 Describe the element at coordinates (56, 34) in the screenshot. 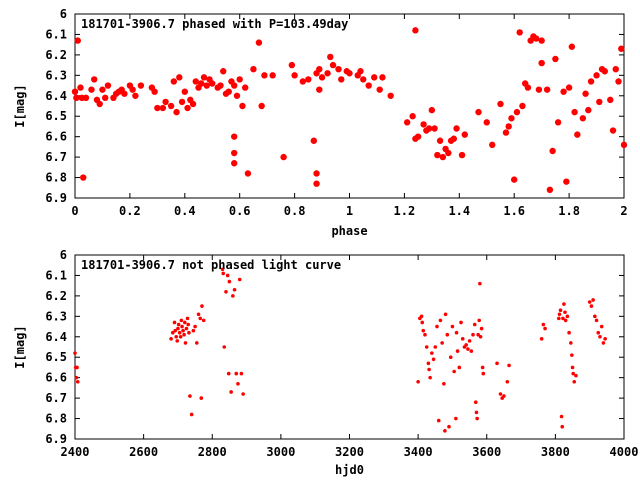

I see `phased-y-tick-label: 6.1` at that location.